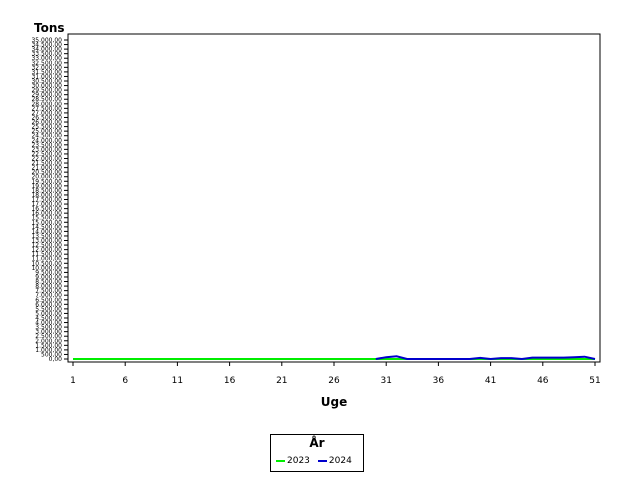 The height and width of the screenshot is (480, 640). Describe the element at coordinates (340, 461) in the screenshot. I see `legend-label-2024: 2024` at that location.